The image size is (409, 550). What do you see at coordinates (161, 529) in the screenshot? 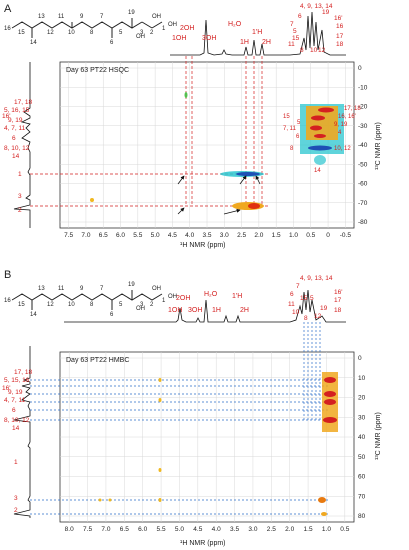
I see `x-tick-label: 5.5` at bounding box center [161, 529].